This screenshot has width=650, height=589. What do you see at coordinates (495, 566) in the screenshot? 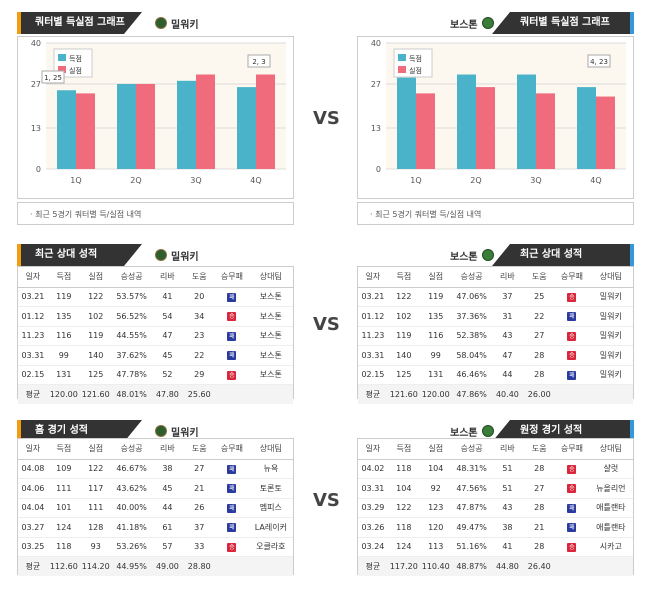
I see `average-row: 평균 117.20 110.40 48.87% 44.80 26.40` at bounding box center [495, 566].